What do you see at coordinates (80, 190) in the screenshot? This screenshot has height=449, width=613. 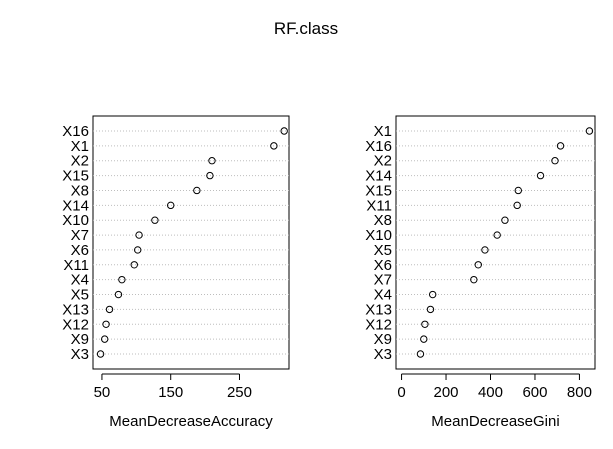 I see `accuracy-category-label: X8` at bounding box center [80, 190].